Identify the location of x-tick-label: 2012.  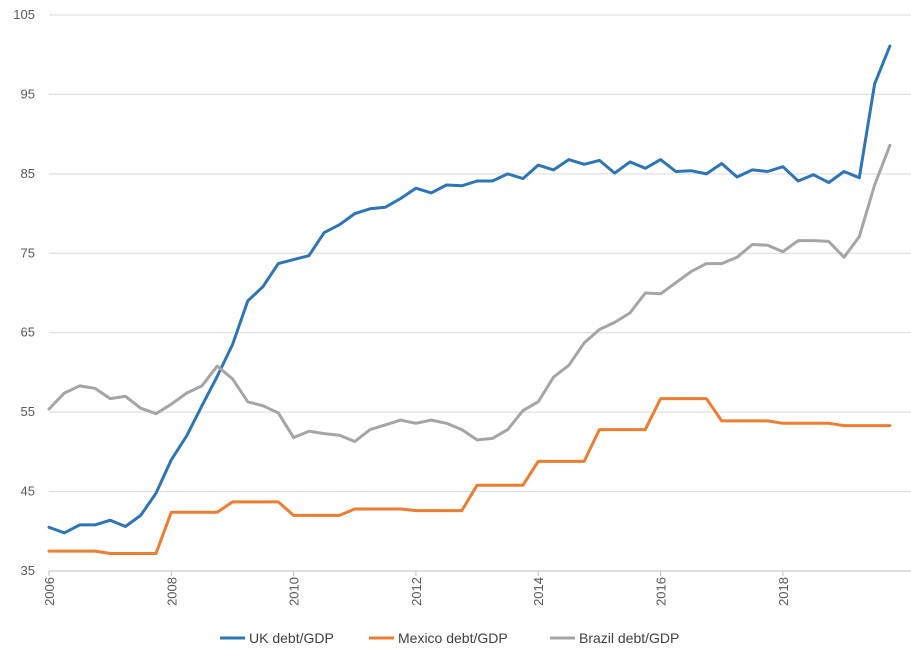
(416, 591).